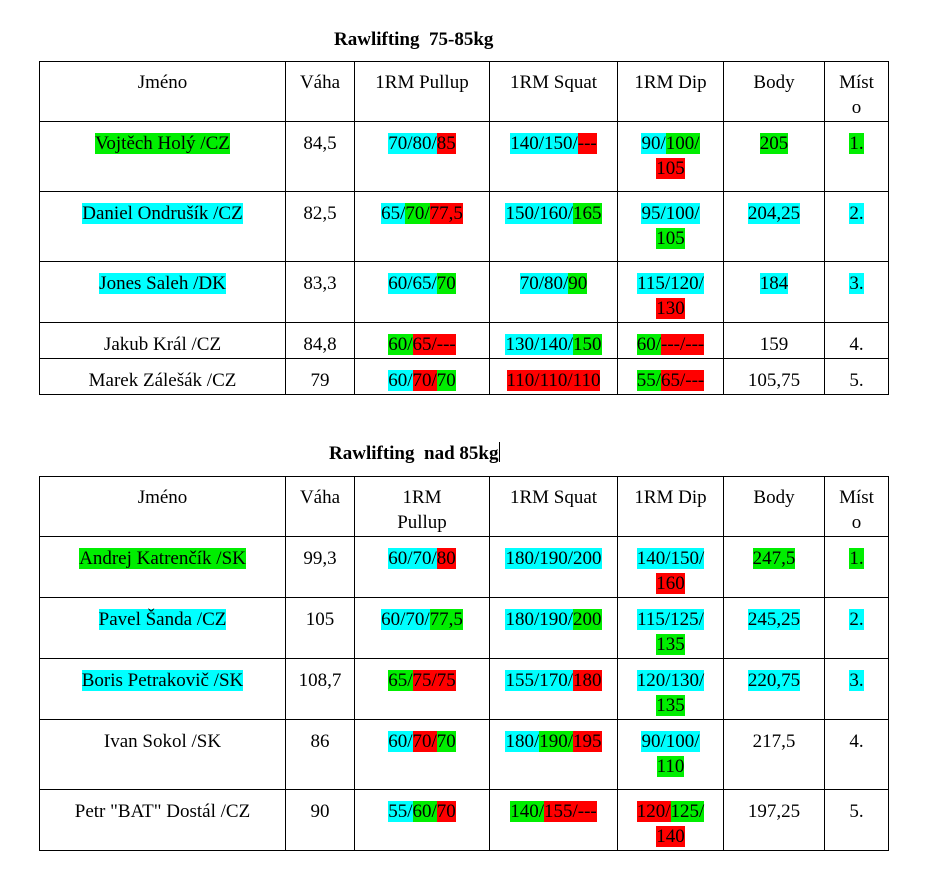 This screenshot has height=875, width=934. I want to click on cell-squat: 150/160/165, so click(553, 226).